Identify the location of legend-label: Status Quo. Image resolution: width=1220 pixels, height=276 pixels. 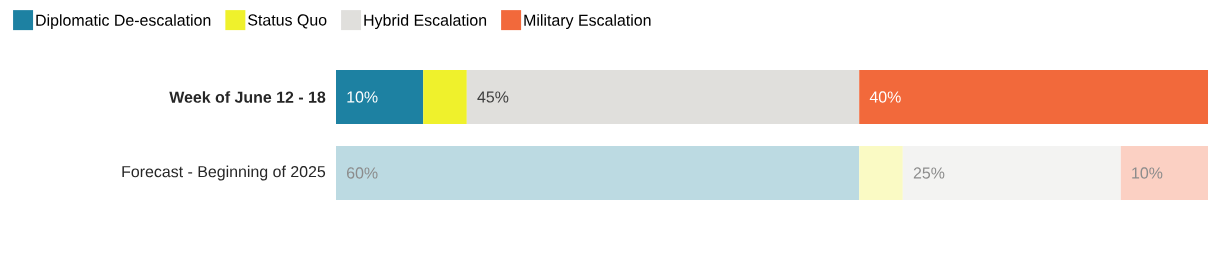
(287, 21).